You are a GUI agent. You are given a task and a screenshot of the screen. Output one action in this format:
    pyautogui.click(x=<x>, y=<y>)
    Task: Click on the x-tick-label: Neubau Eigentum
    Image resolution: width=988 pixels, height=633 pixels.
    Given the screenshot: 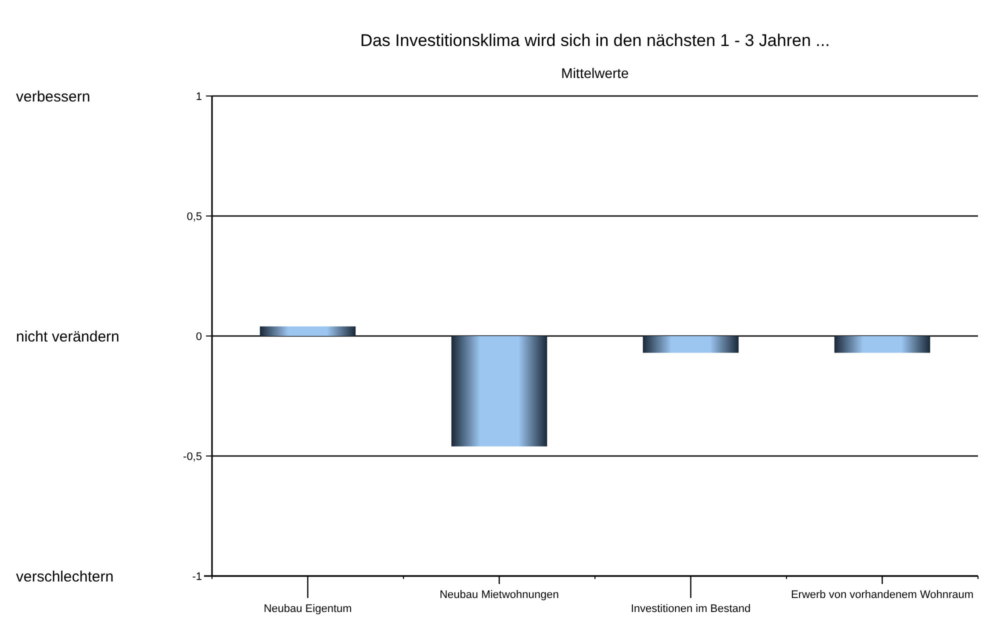 What is the action you would take?
    pyautogui.click(x=308, y=609)
    